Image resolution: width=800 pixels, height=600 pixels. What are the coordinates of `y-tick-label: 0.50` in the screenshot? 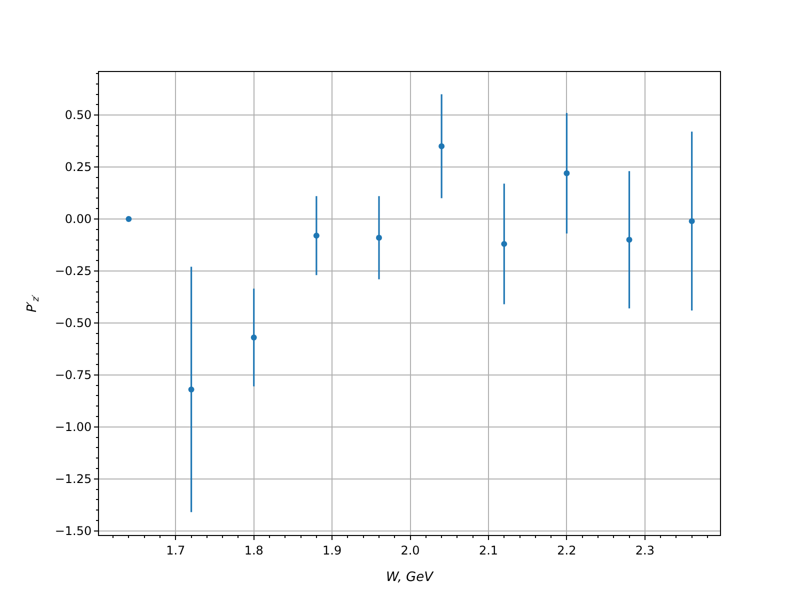 It's located at (78, 115).